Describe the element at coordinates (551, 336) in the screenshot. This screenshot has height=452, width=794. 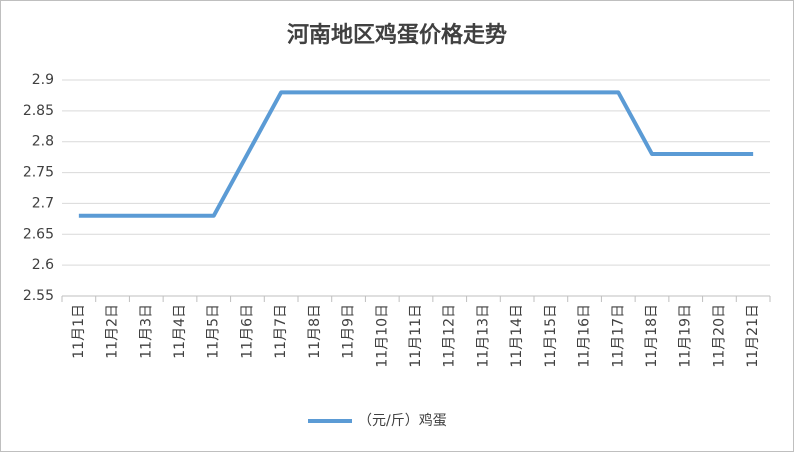
I see `x-tick-label: 11月15日` at that location.